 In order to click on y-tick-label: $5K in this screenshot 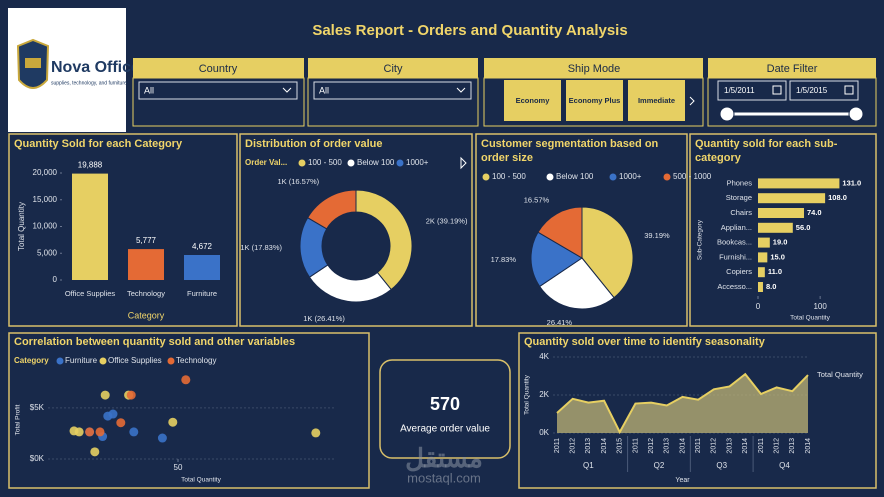, I will do `click(37, 407)`.